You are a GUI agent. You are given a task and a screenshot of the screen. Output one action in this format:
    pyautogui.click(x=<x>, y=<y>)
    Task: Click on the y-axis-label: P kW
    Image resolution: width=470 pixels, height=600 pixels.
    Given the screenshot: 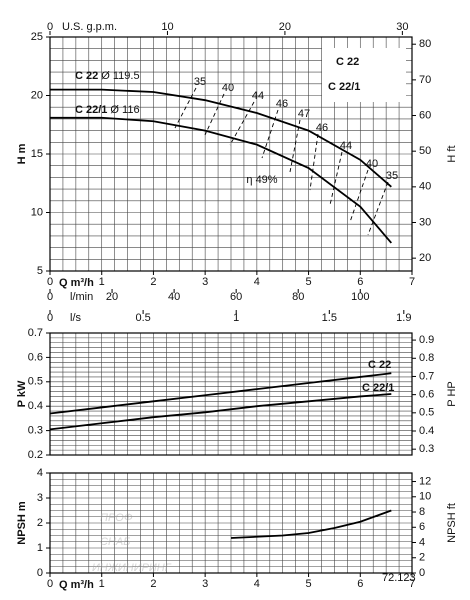 What is the action you would take?
    pyautogui.click(x=22, y=393)
    